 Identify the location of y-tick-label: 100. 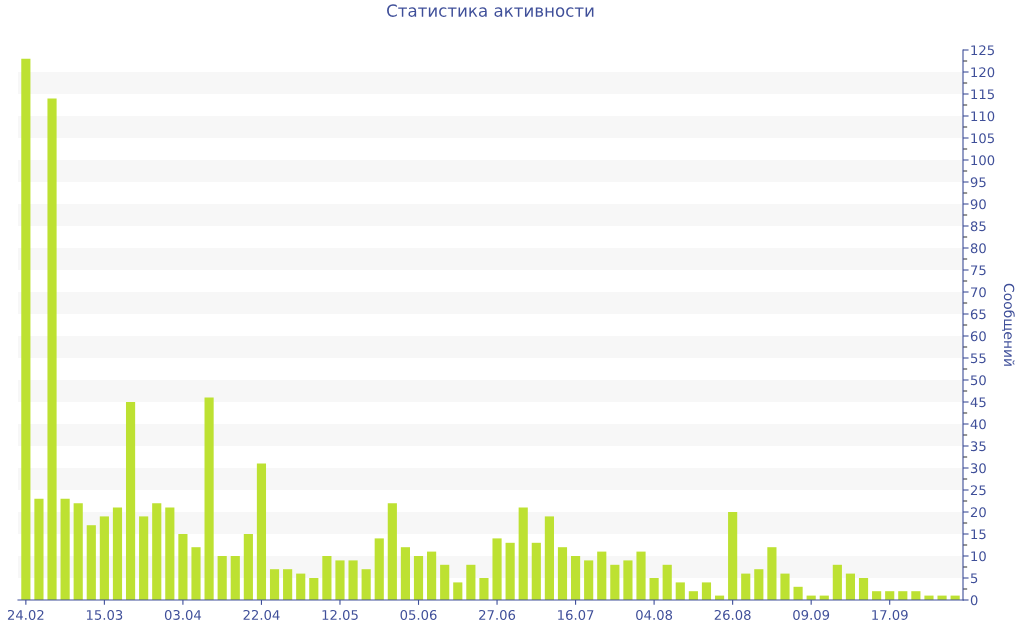
(983, 160).